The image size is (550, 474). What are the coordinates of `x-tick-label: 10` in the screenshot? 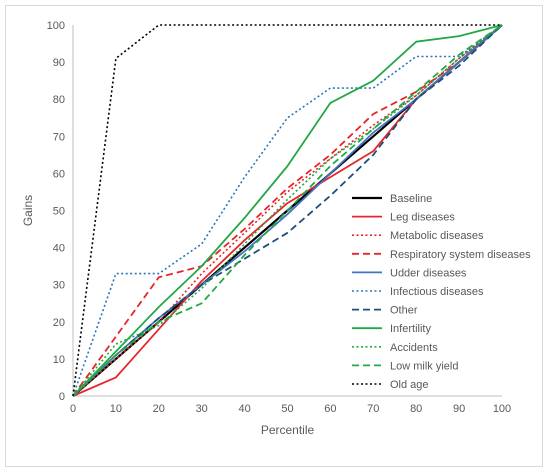 It's located at (116, 409).